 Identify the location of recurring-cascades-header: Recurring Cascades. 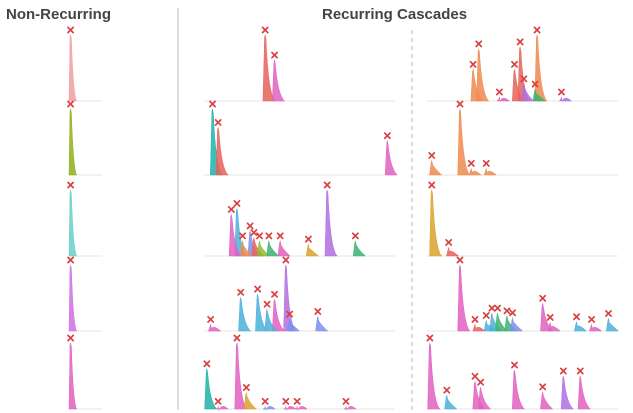
(395, 14).